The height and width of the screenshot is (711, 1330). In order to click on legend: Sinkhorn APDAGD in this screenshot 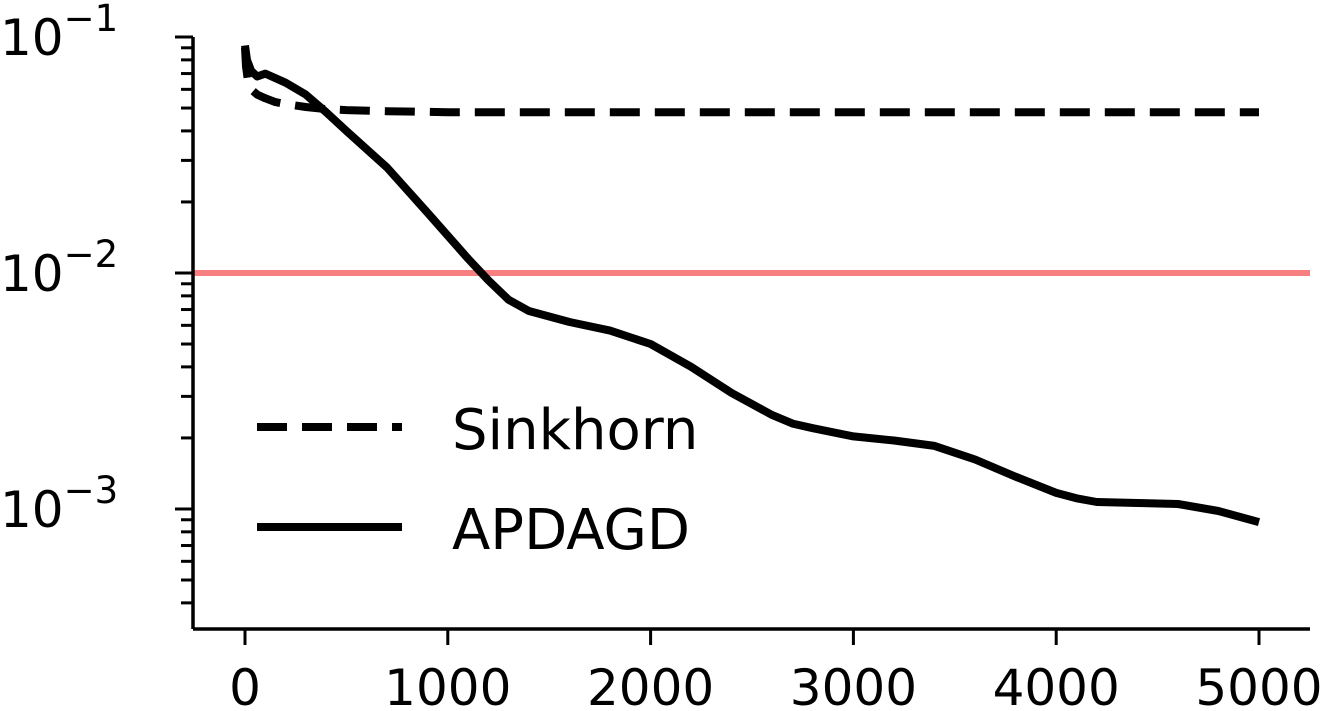, I will do `click(477, 480)`.